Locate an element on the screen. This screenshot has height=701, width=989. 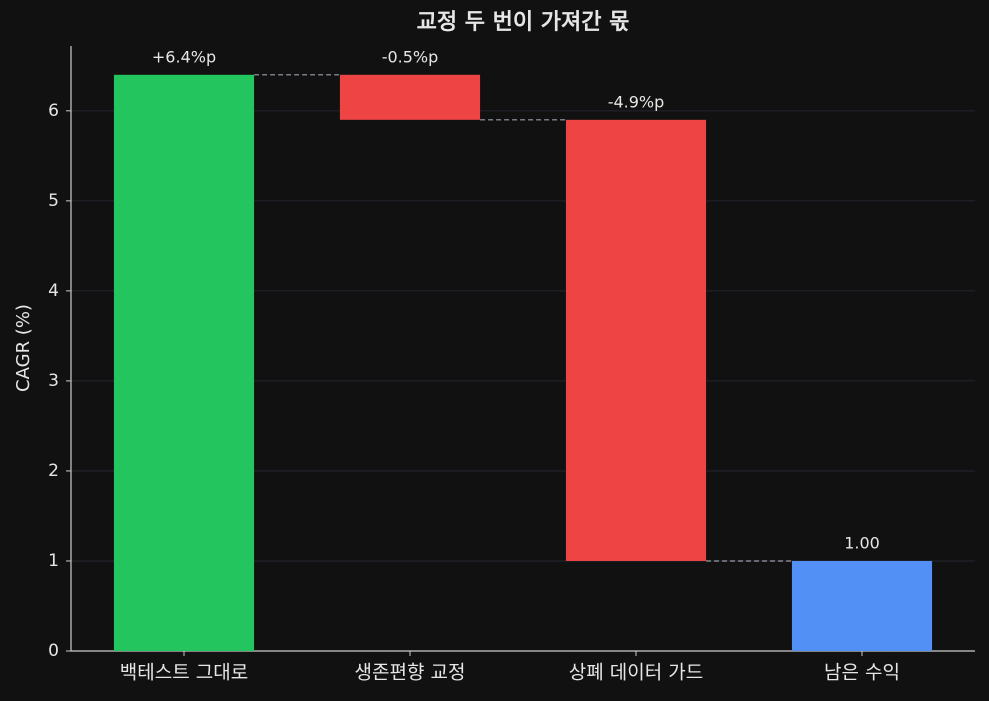
value-label: -0.5%p is located at coordinates (410, 56).